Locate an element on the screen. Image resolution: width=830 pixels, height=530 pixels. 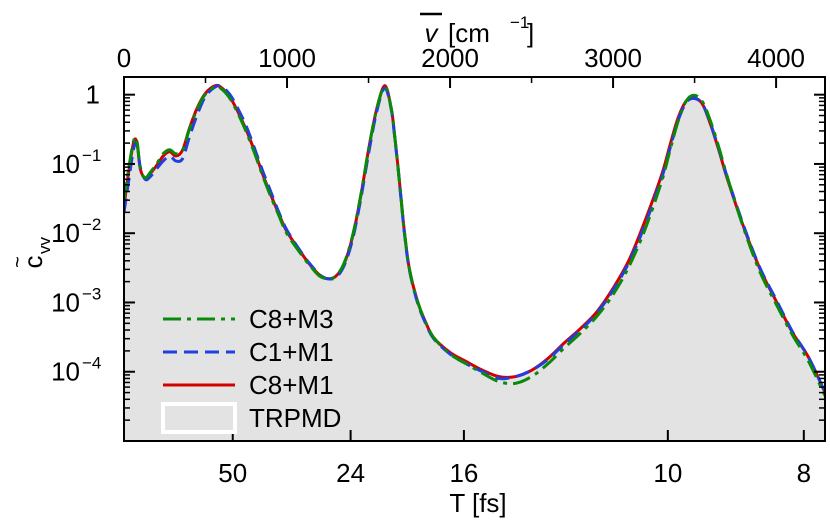
top-axis-label-close: ] is located at coordinates (530, 33).